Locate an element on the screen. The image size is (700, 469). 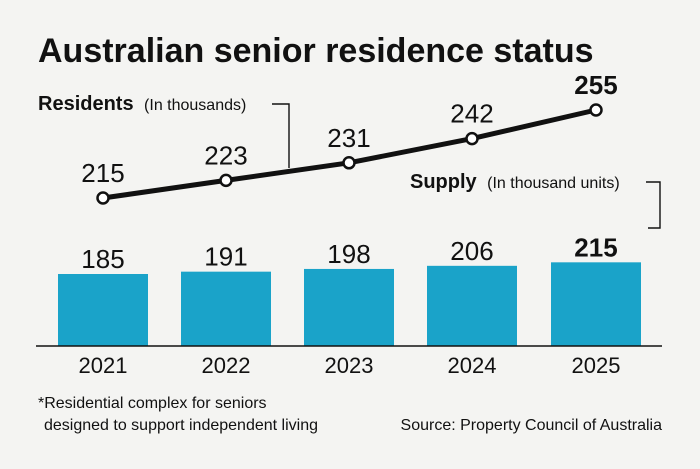
supply-bar-2022 is located at coordinates (226, 308).